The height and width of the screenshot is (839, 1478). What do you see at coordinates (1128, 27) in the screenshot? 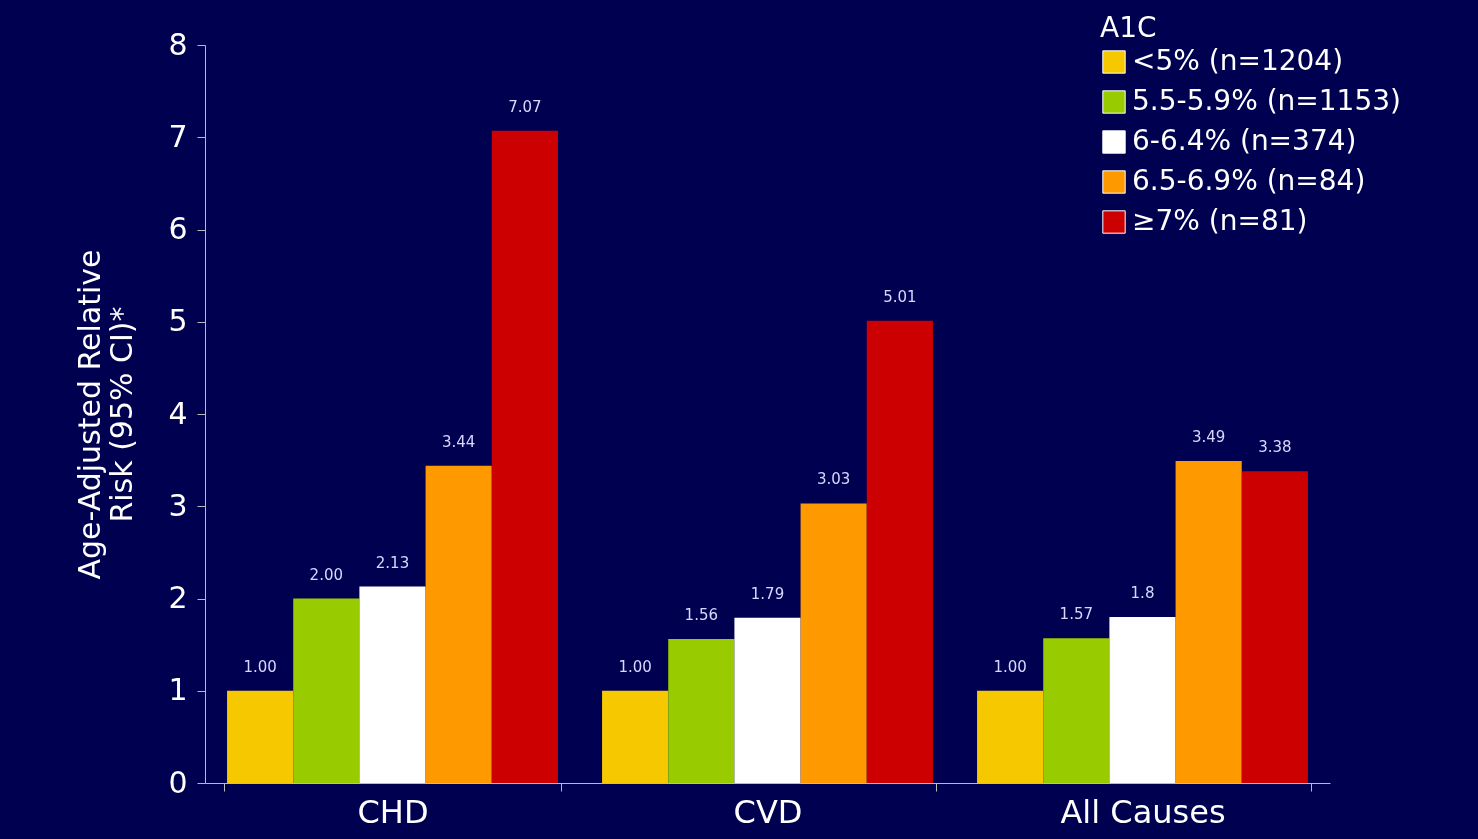
I see `legend-title: A1C` at bounding box center [1128, 27].